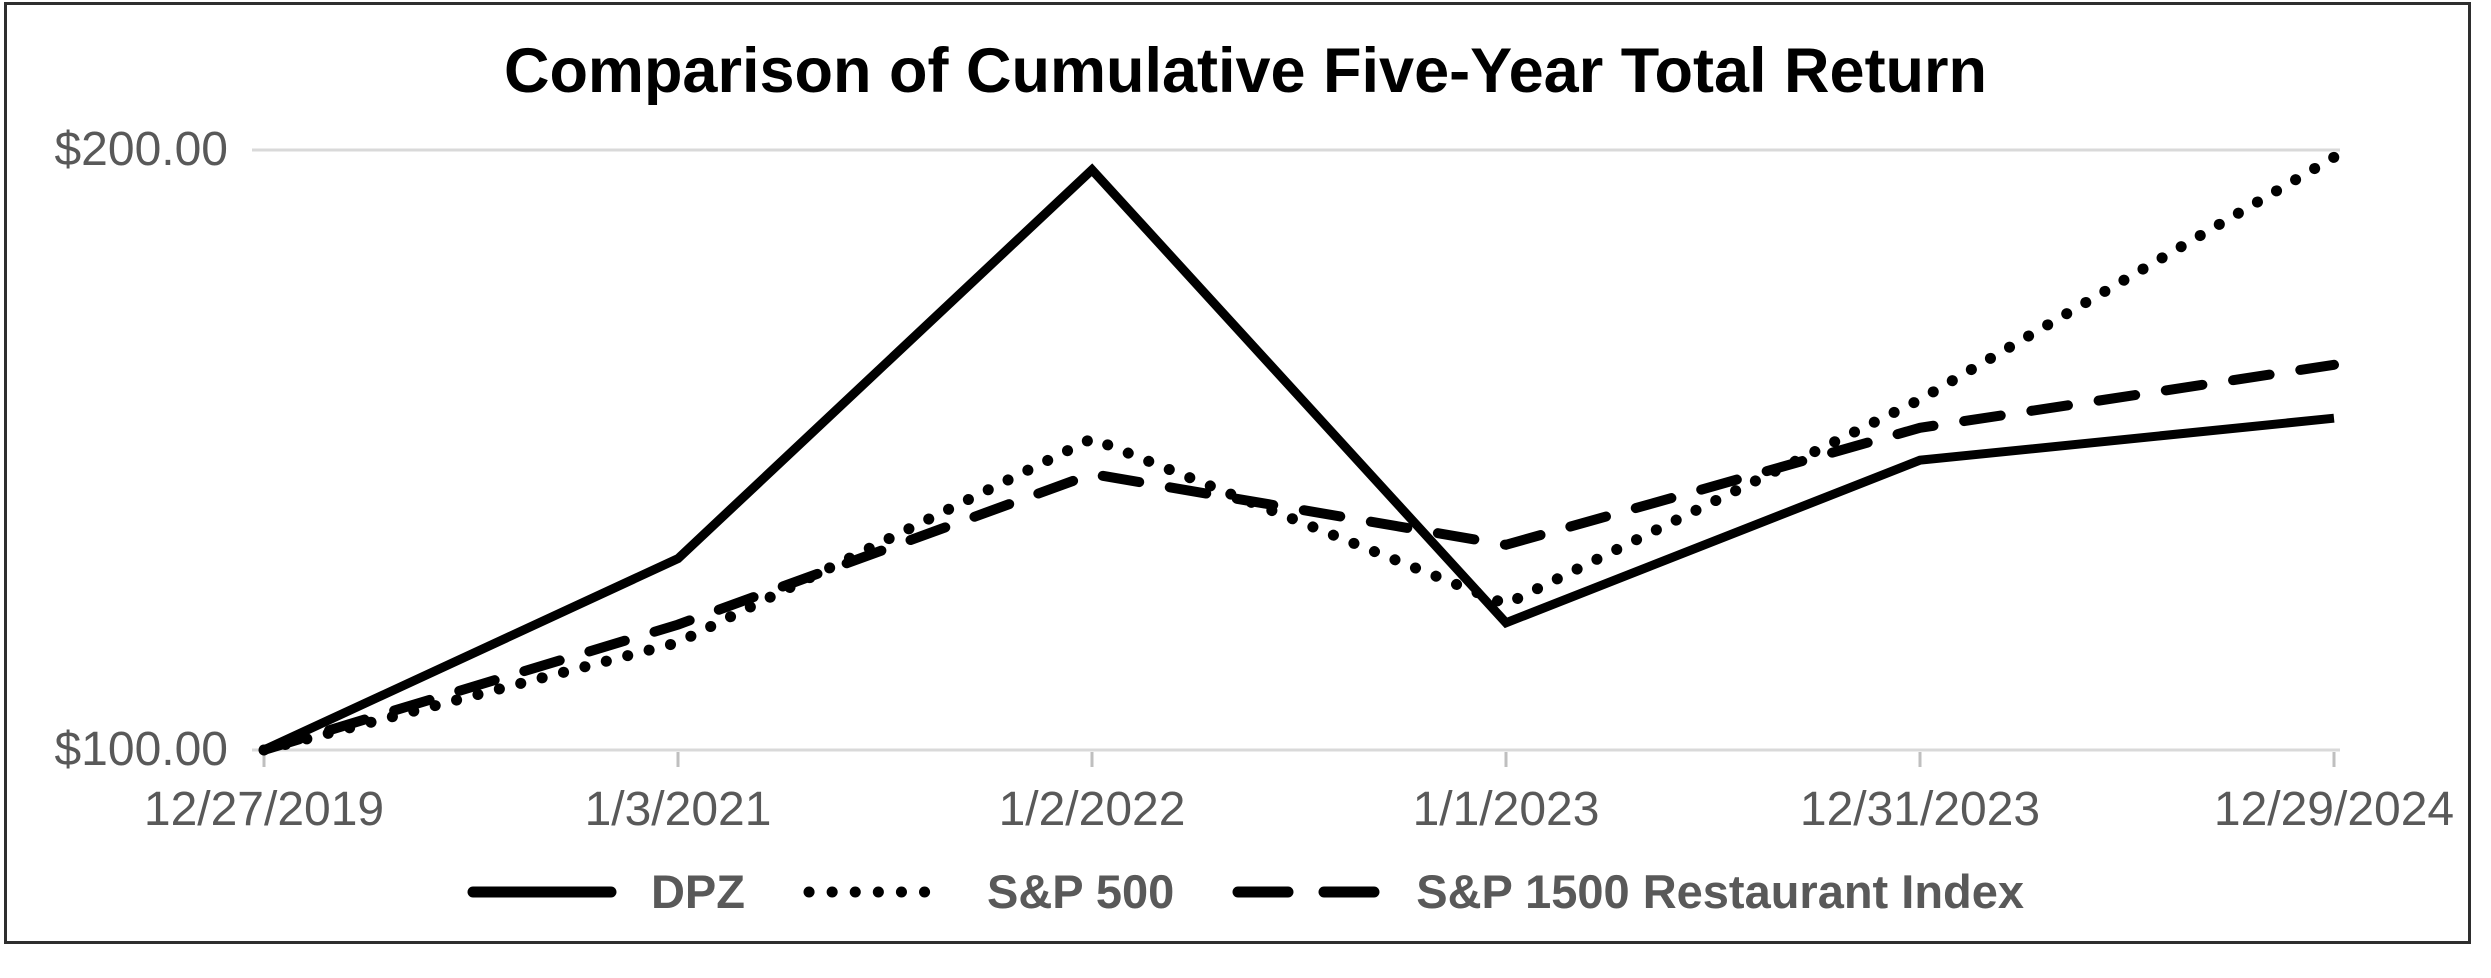 This screenshot has width=2491, height=978. Describe the element at coordinates (1307, 892) in the screenshot. I see `legend-dashed-line-icon` at that location.